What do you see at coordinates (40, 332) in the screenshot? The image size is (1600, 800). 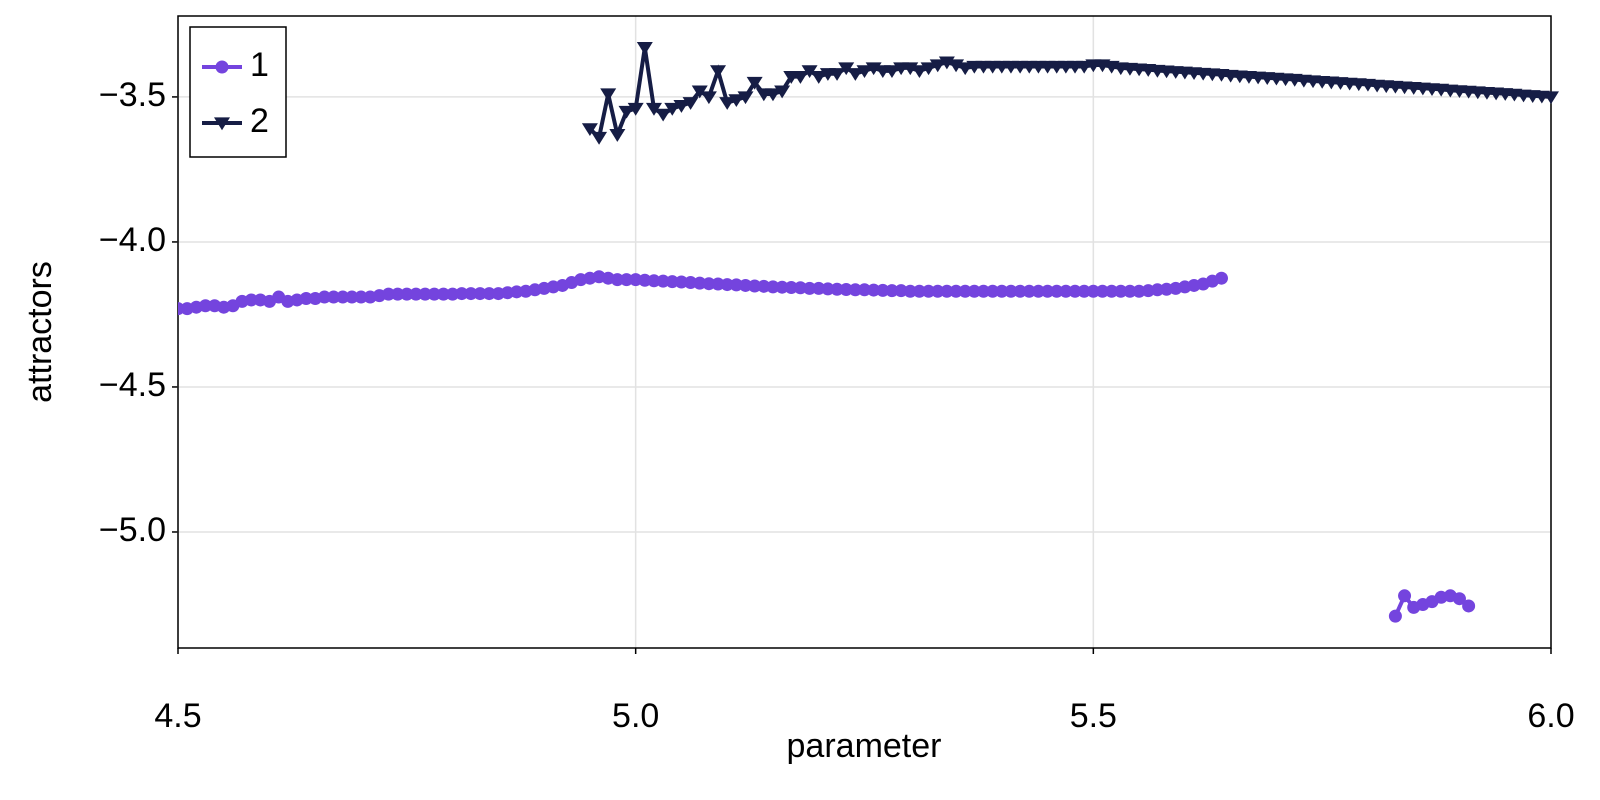 I see `y-axis-label: attractors` at bounding box center [40, 332].